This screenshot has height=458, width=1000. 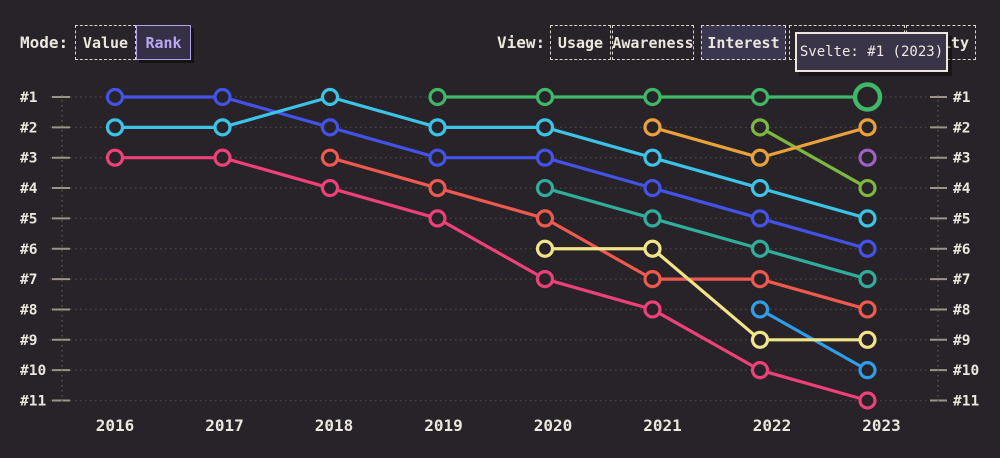 I want to click on rank-label-left: #2, so click(x=28, y=128).